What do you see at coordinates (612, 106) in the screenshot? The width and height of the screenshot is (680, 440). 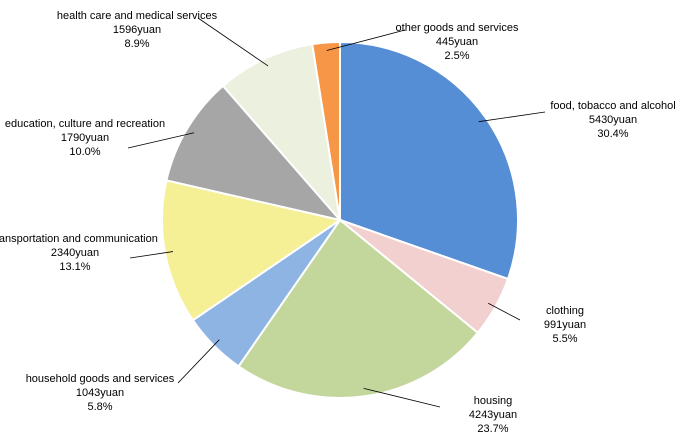 I see `label-line: food, tobacco and alcohol` at bounding box center [612, 106].